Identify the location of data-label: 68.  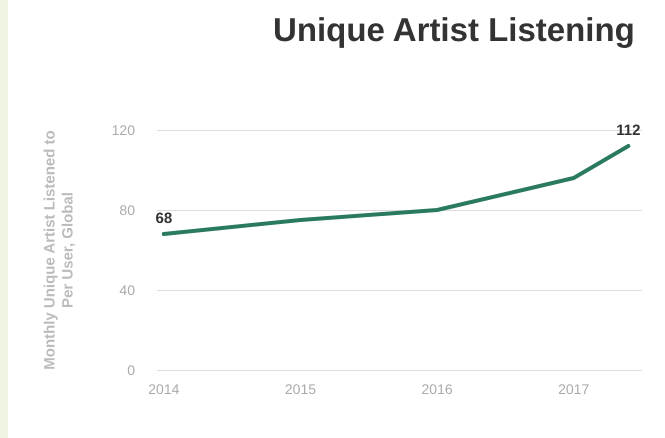
(163, 218).